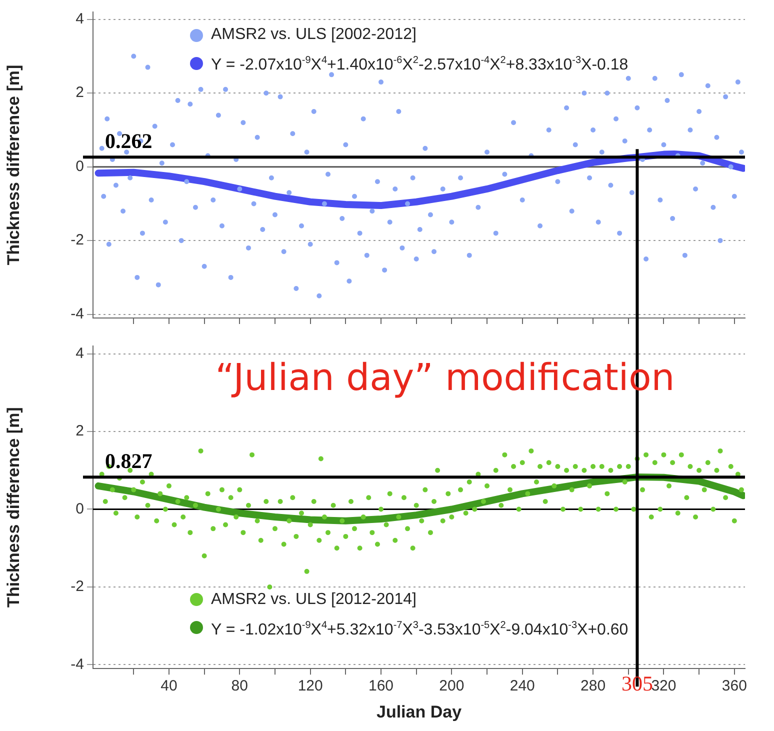 The width and height of the screenshot is (774, 731). Describe the element at coordinates (128, 461) in the screenshot. I see `ref-line-label: 0.827` at that location.